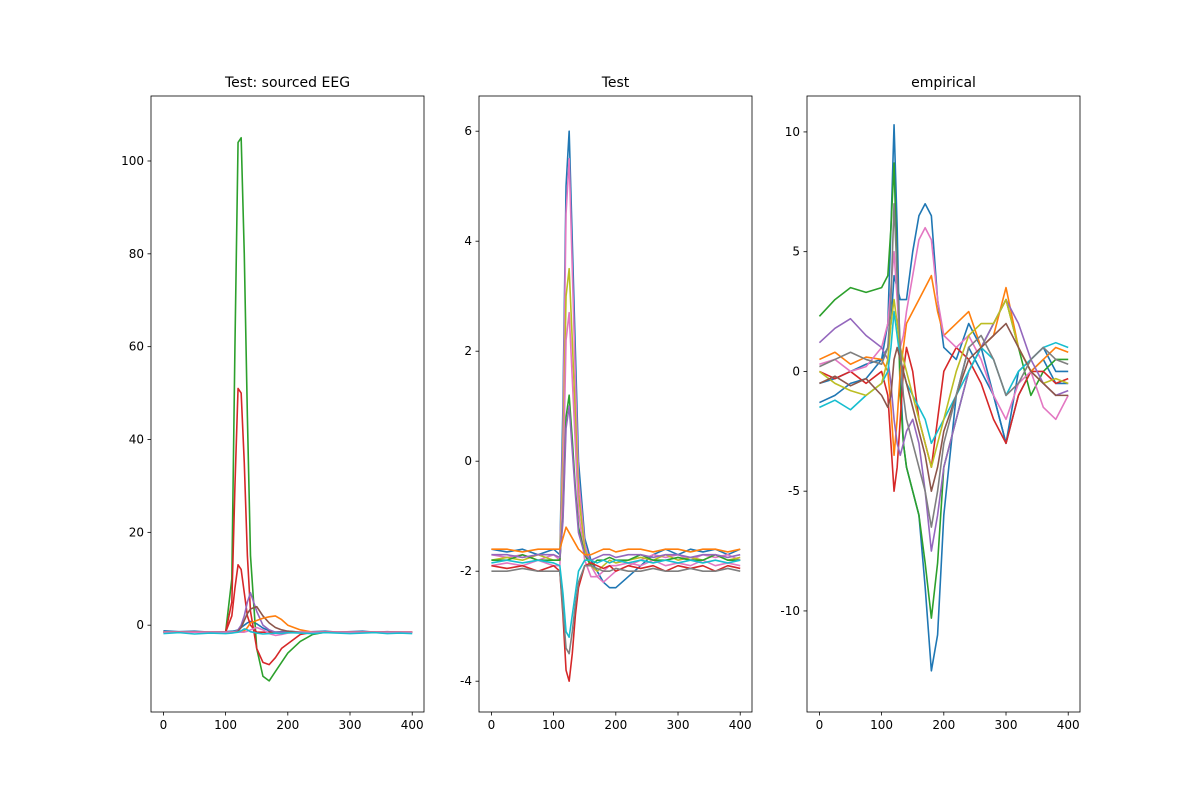 Image resolution: width=1200 pixels, height=804 pixels. What do you see at coordinates (790, 611) in the screenshot?
I see `y-tick-label: -10` at bounding box center [790, 611].